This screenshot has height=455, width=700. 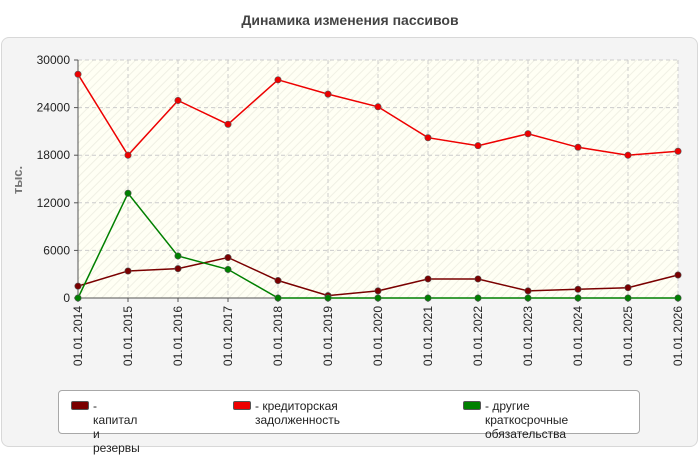 What do you see at coordinates (328, 336) in the screenshot?
I see `x-tick-label: 01.01.2019` at bounding box center [328, 336].